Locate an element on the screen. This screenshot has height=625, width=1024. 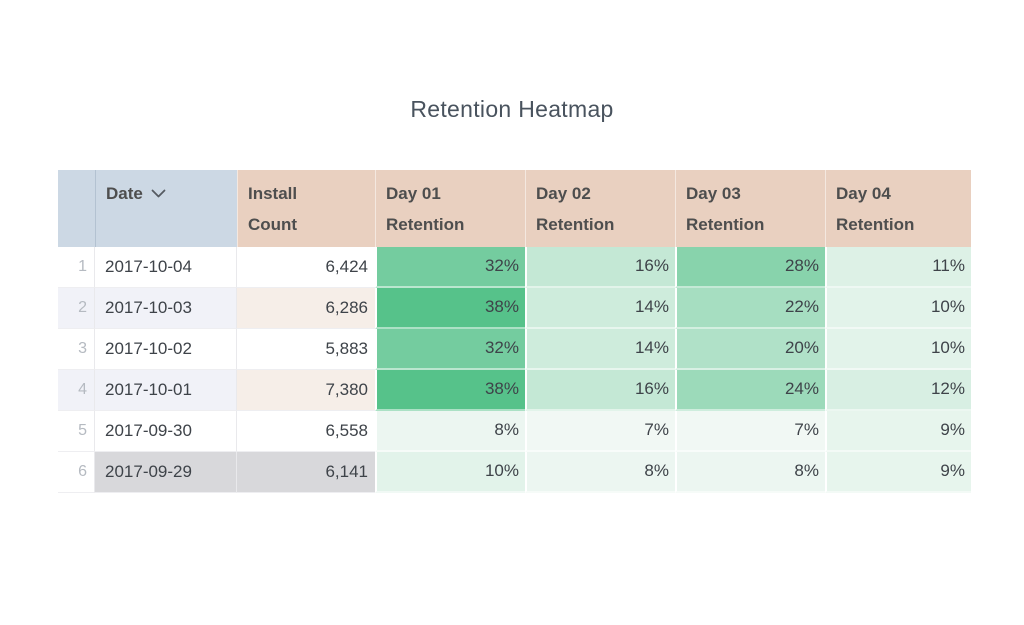
heatmap-cell-day03: 7% is located at coordinates (750, 431).